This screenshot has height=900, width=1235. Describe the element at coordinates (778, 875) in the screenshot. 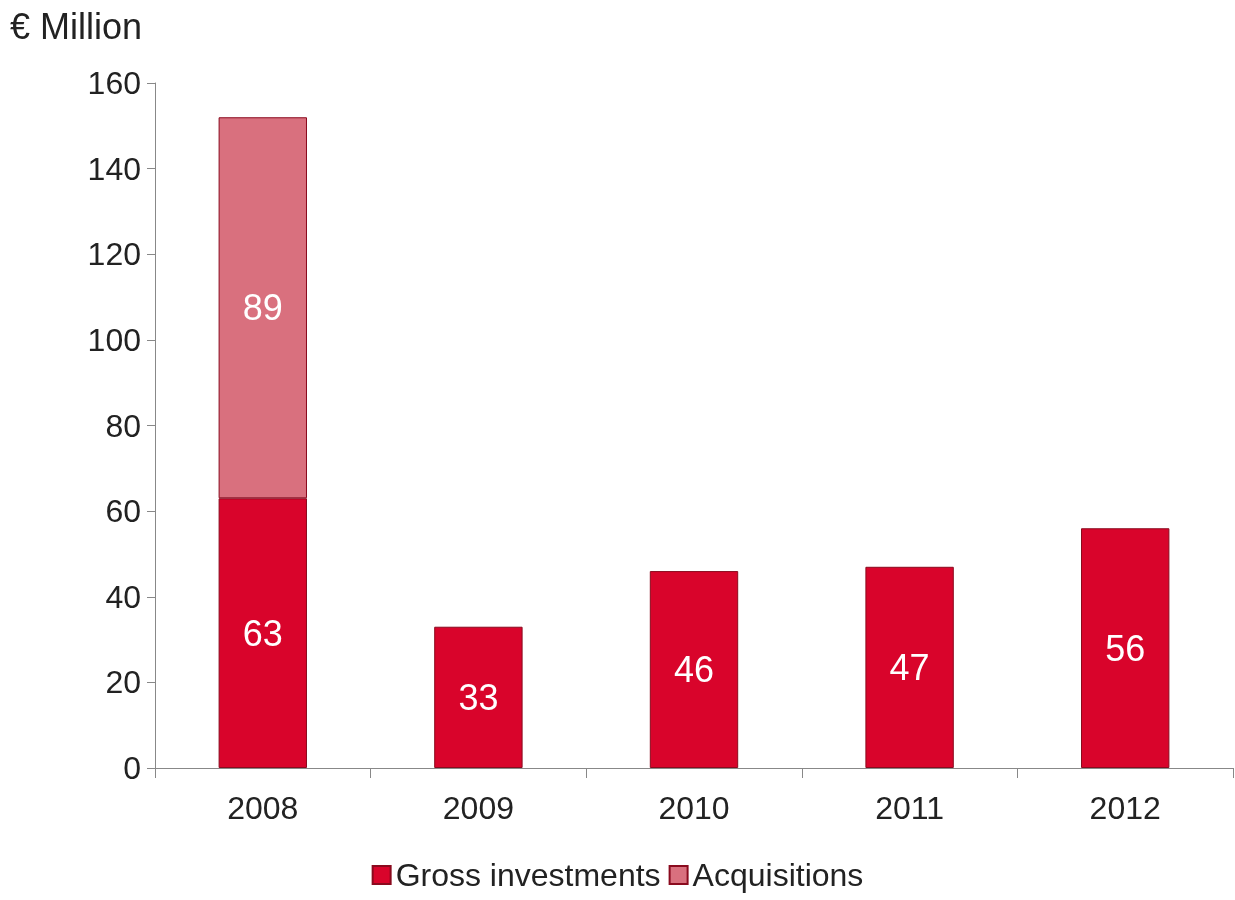

I see `legend-label: Acquisitions` at that location.